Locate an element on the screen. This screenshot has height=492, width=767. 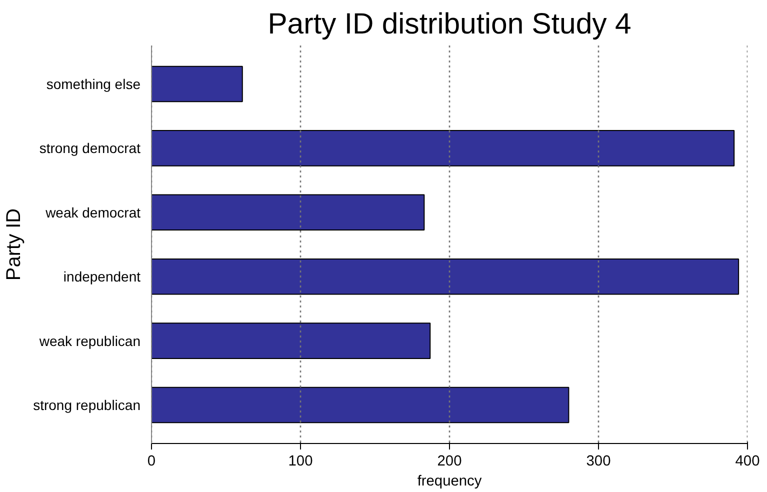
y-axis-title: Party ID is located at coordinates (14, 244).